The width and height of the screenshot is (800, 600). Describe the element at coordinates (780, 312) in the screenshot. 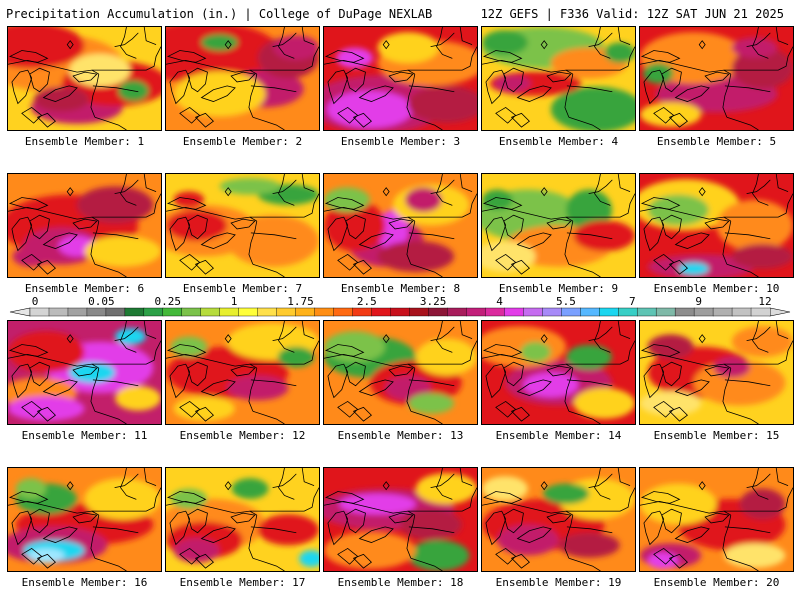

I see `colorbar-max-arrow` at that location.